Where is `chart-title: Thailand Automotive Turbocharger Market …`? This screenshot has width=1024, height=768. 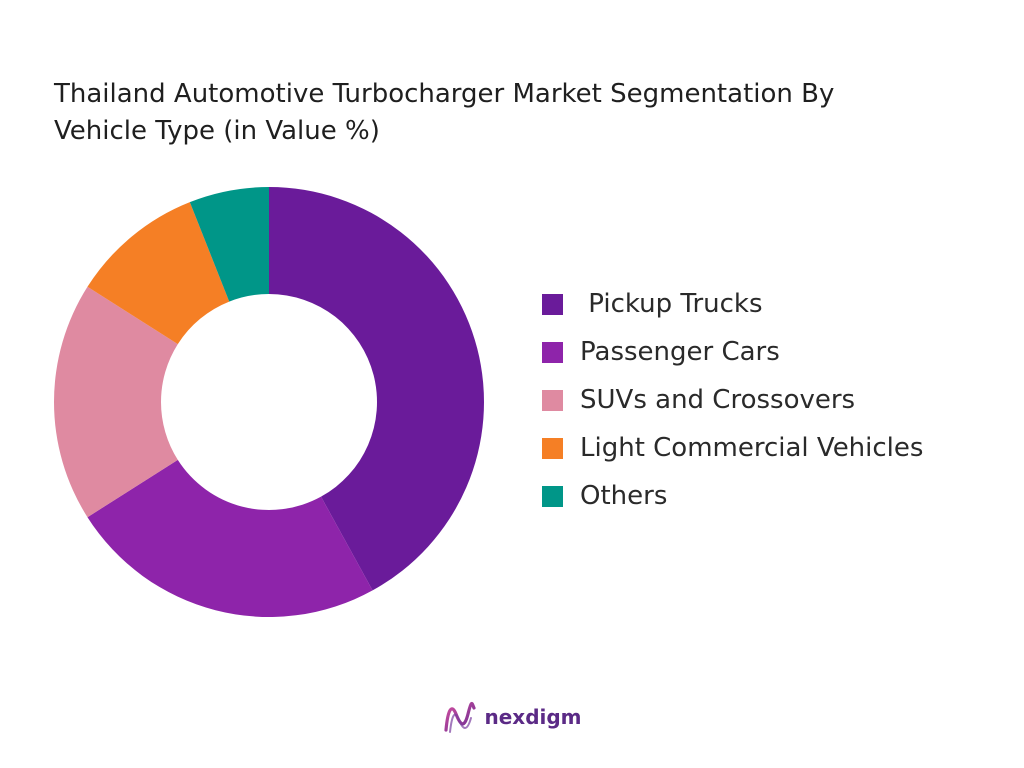
chart-title: Thailand Automotive Turbocharger Market … is located at coordinates (529, 113).